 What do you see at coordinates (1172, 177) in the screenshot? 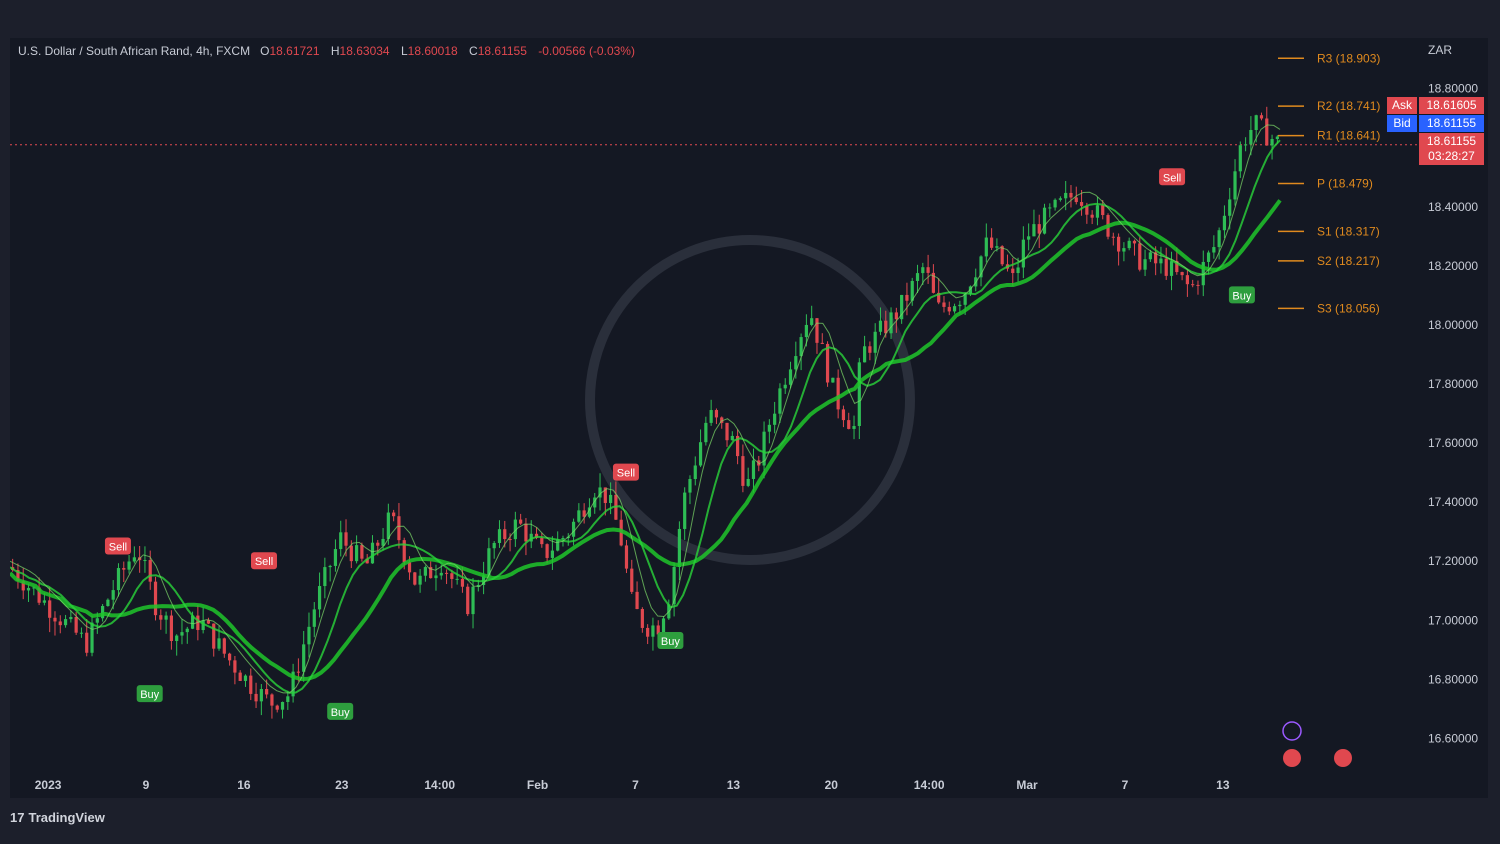
I see `sell-signal-badge` at bounding box center [1172, 177].